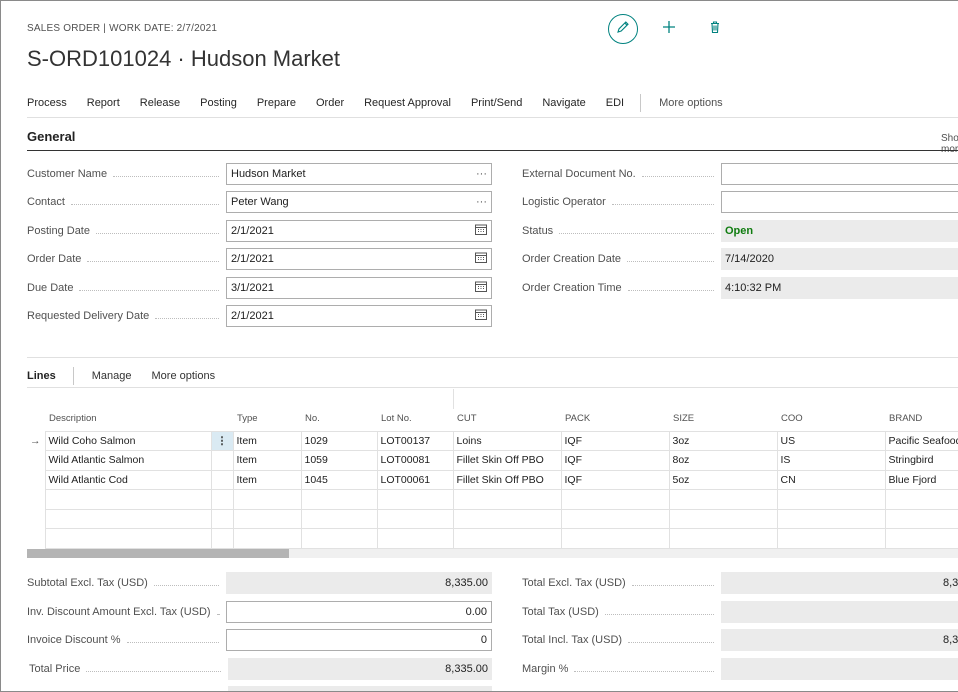  What do you see at coordinates (622, 288) in the screenshot?
I see `order-creation-time-label: Order Creation Time` at bounding box center [622, 288].